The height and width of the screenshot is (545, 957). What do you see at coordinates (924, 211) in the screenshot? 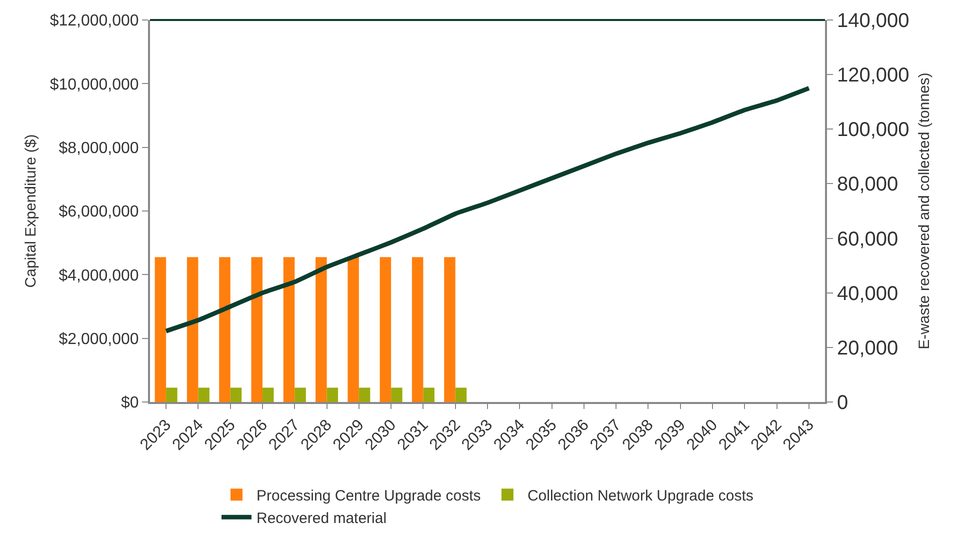
I see `y2-axis-title: E-waste recovered and collected (tonnes)` at bounding box center [924, 211].